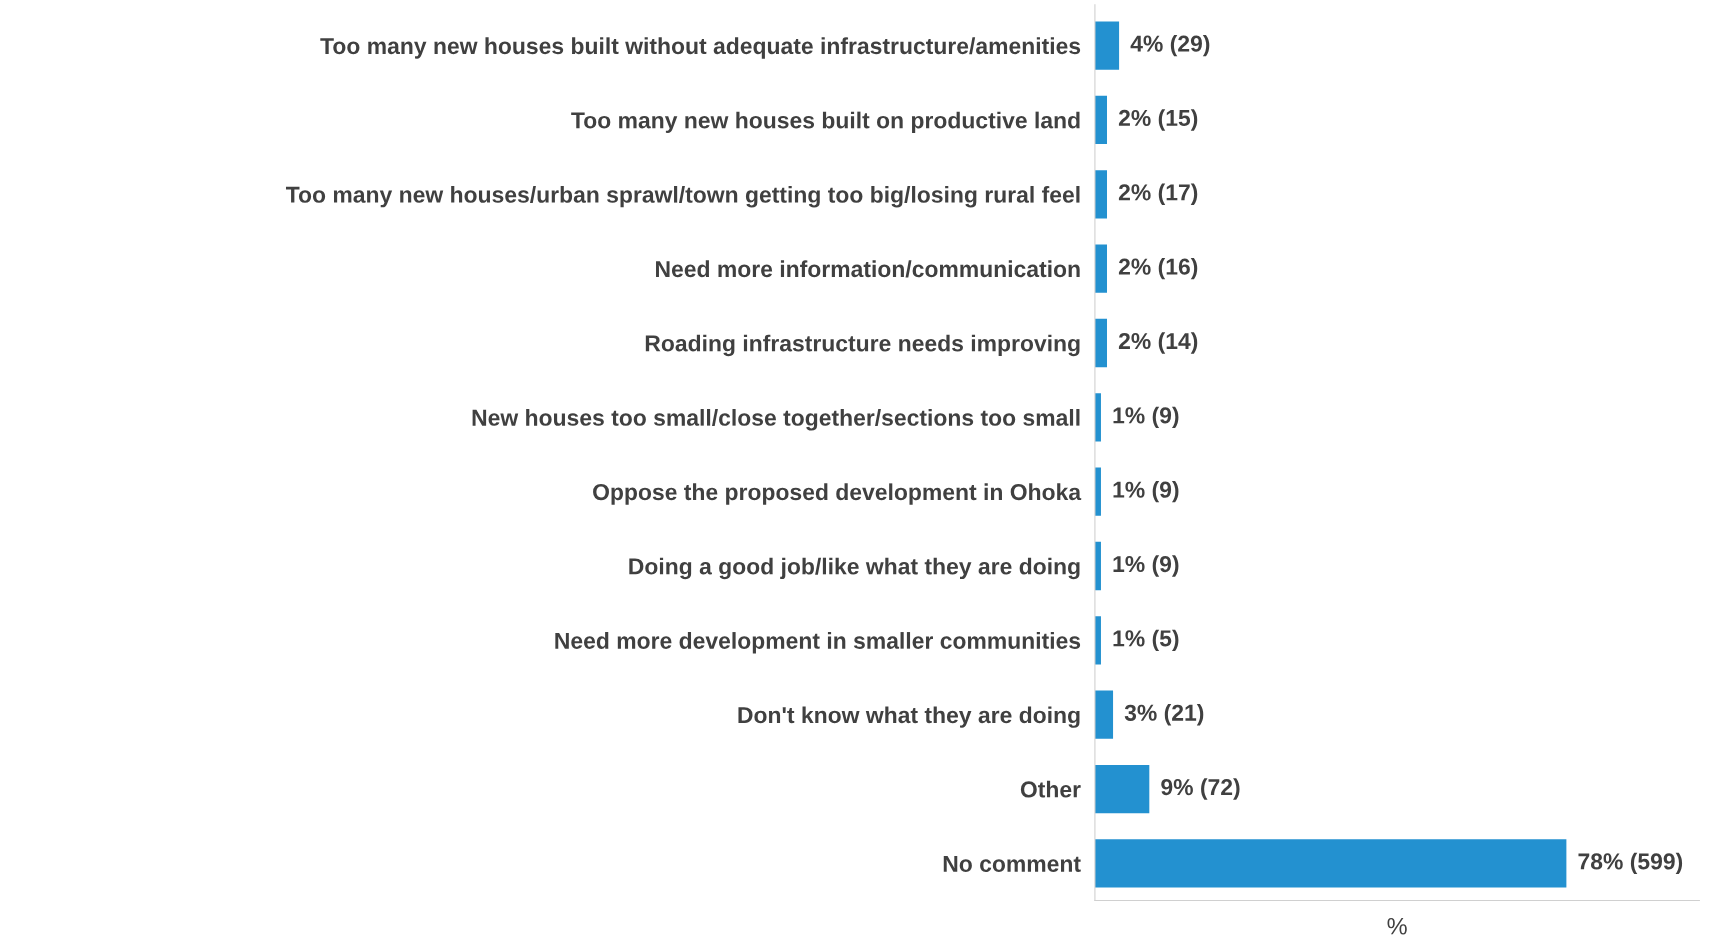  What do you see at coordinates (909, 717) in the screenshot?
I see `y-tick-label: Don't know what they are doing` at bounding box center [909, 717].